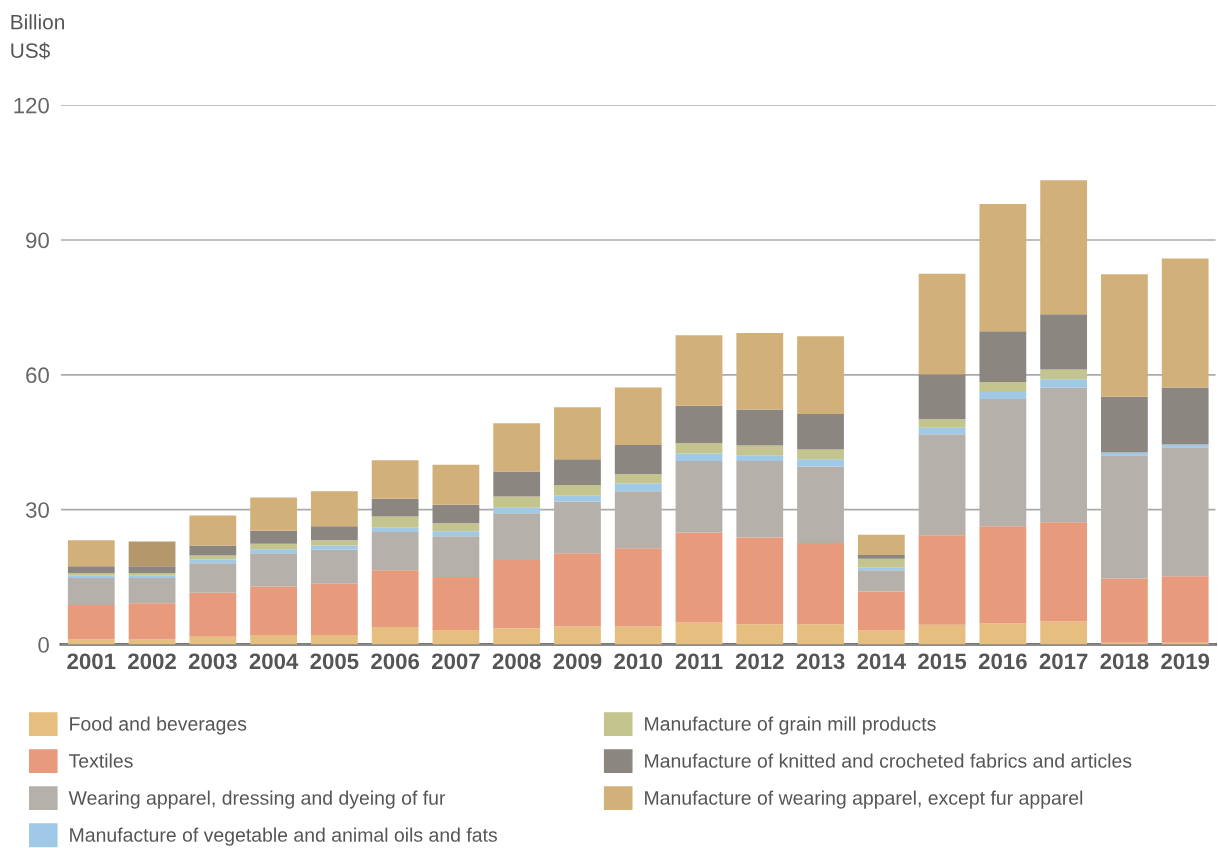 The image size is (1218, 848). I want to click on x-tick-label: 2004, so click(274, 661).